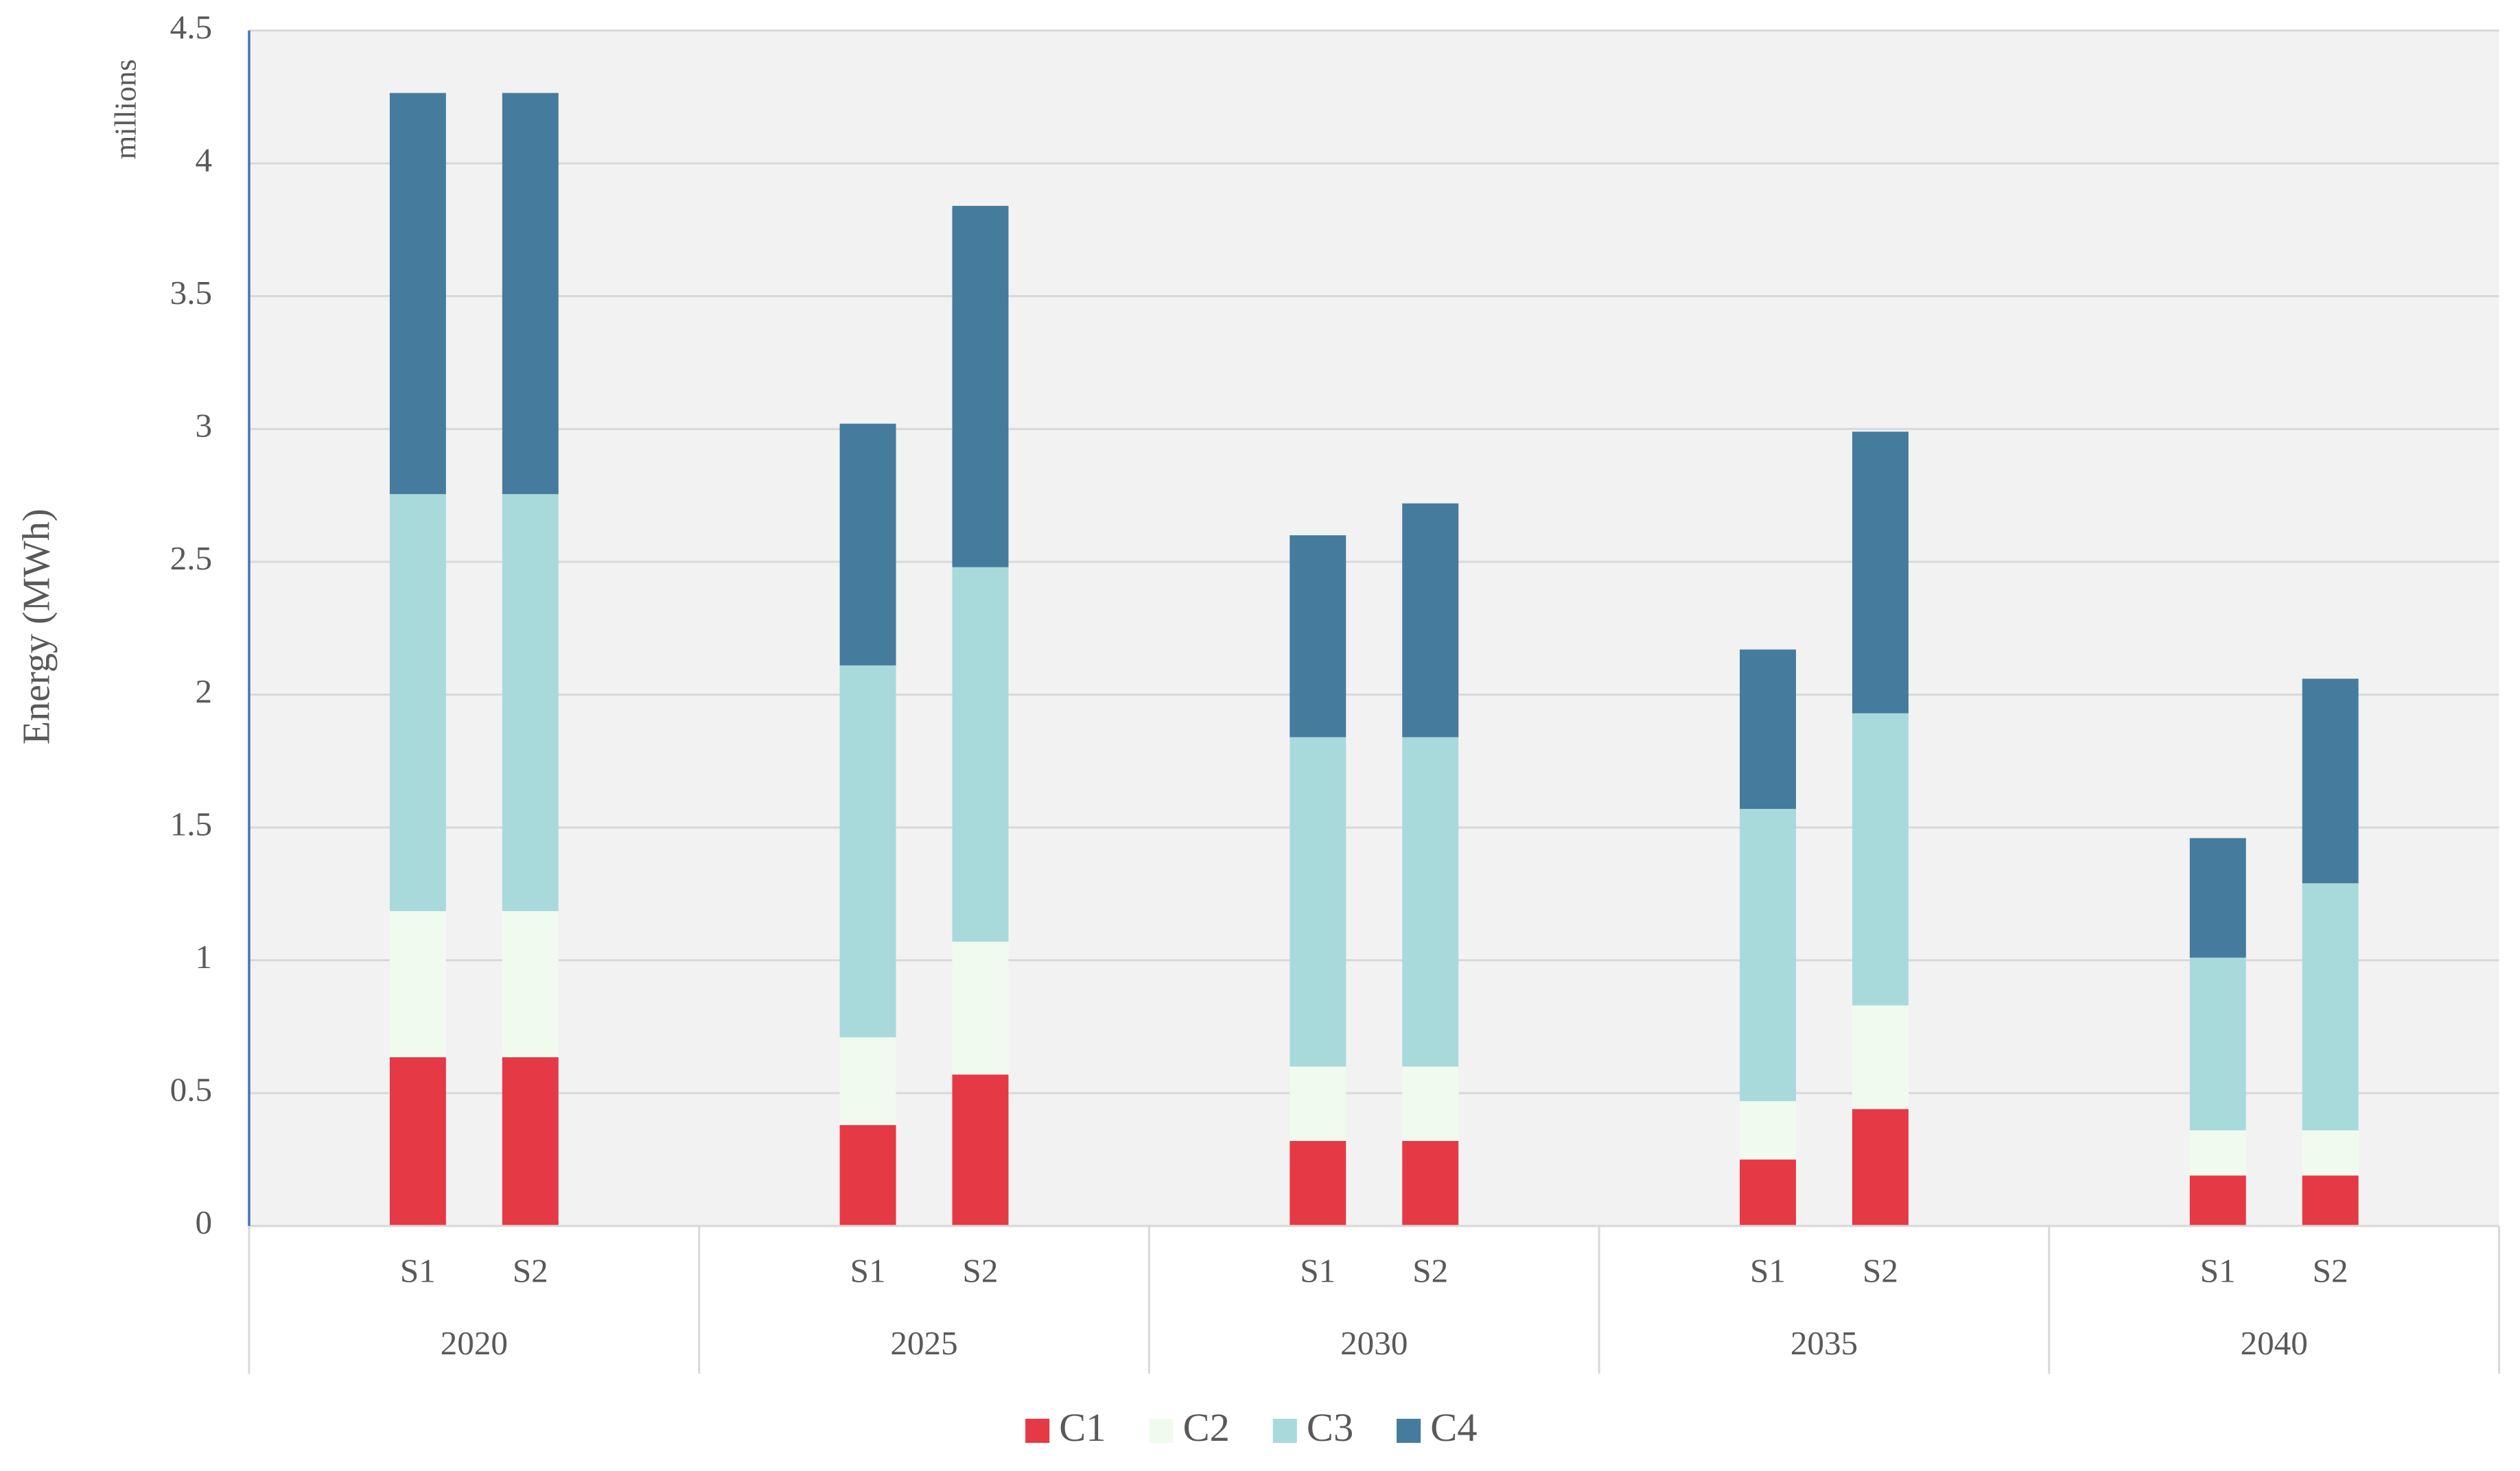  I want to click on y-tick-label: 3, so click(204, 426).